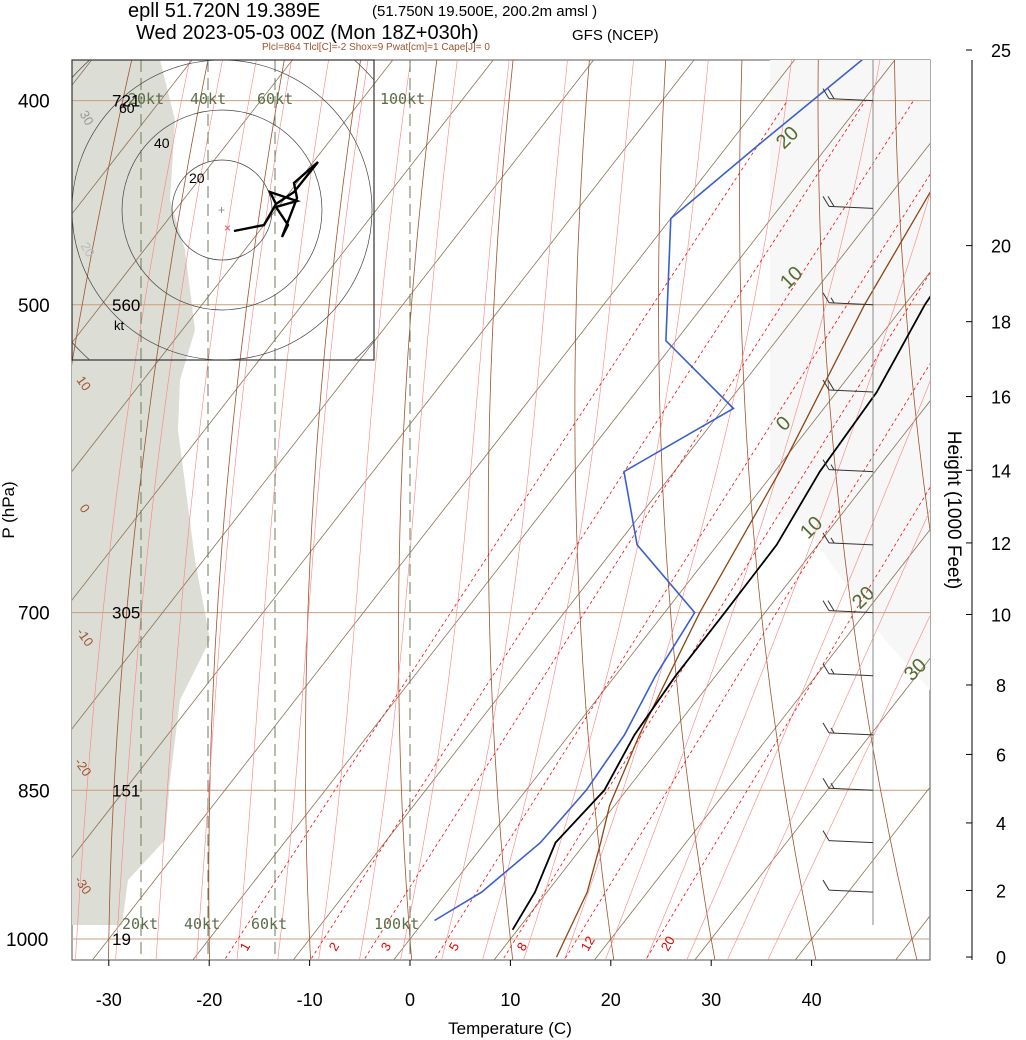 The image size is (1026, 1040). Describe the element at coordinates (1001, 755) in the screenshot. I see `height-tick-label: 6` at that location.